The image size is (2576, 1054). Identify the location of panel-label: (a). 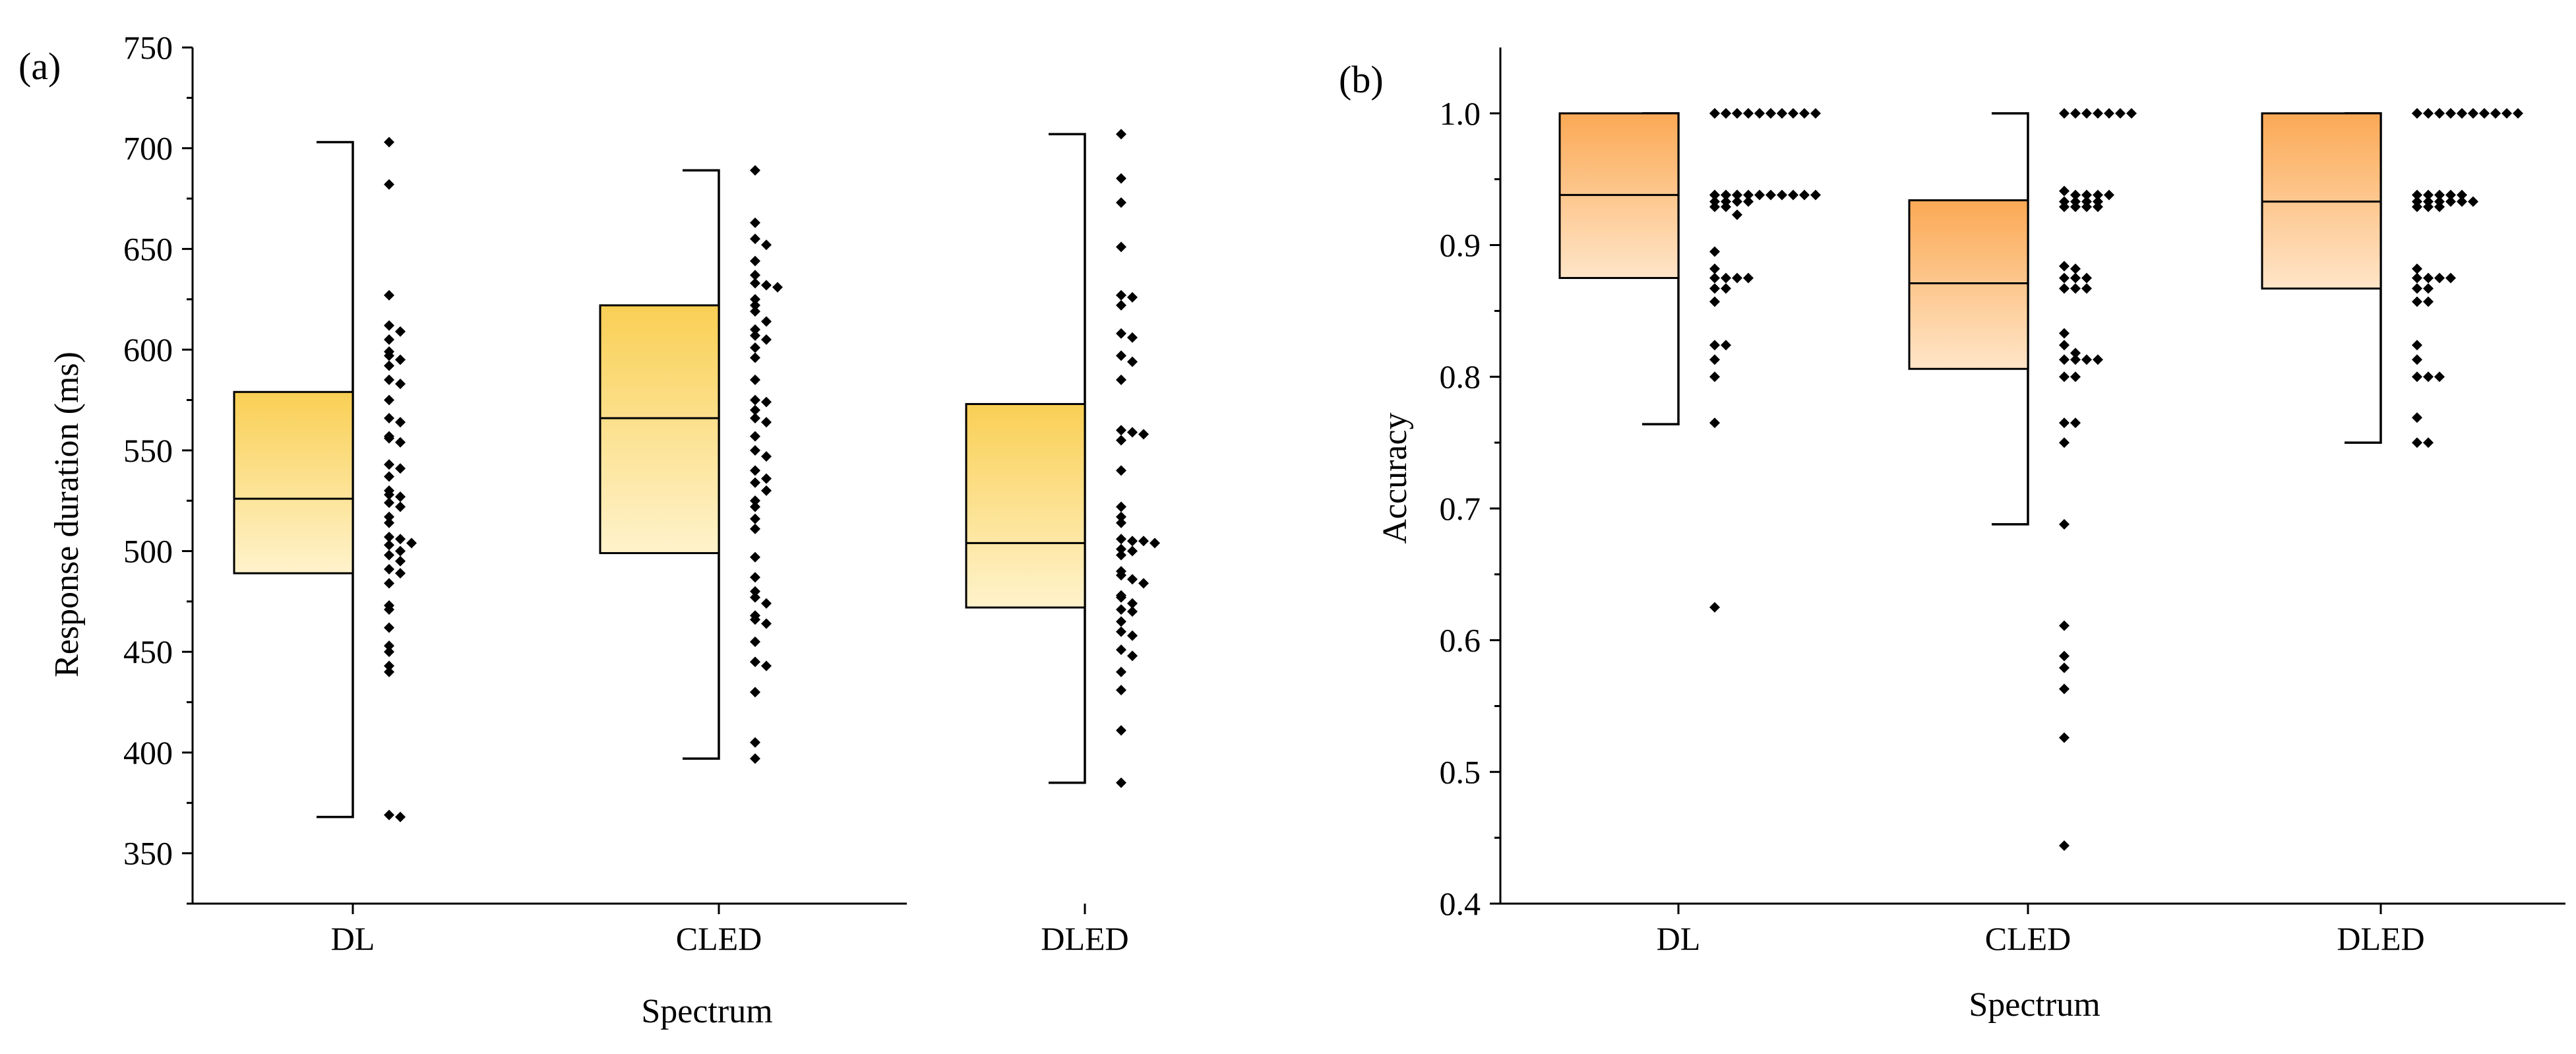
(39, 66).